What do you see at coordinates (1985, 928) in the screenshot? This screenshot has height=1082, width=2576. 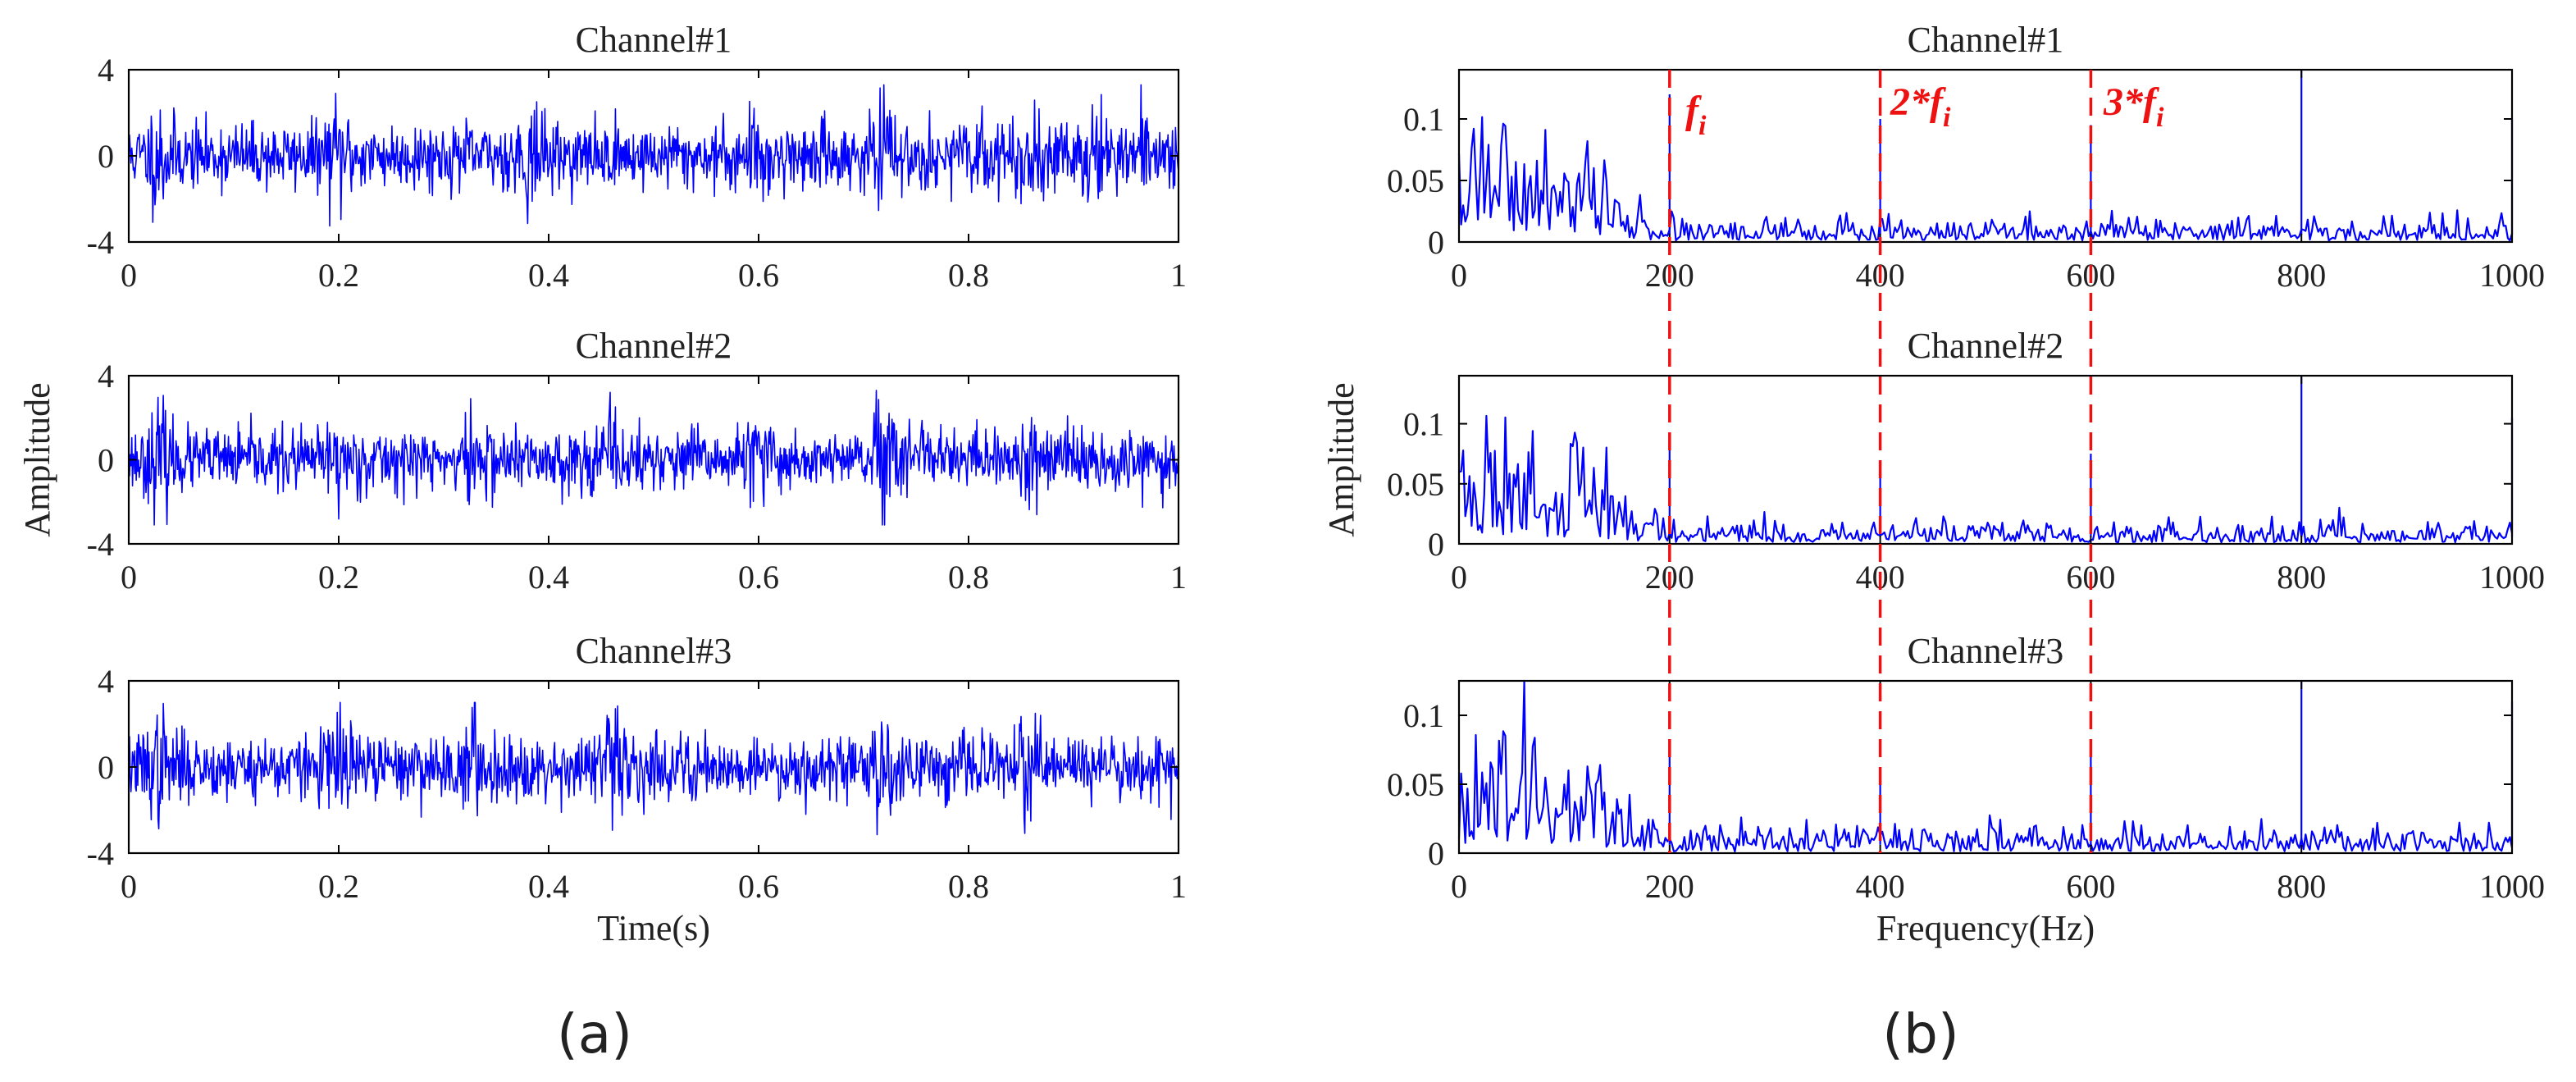 I see `x-axis-label: Frequency(Hz)` at bounding box center [1985, 928].